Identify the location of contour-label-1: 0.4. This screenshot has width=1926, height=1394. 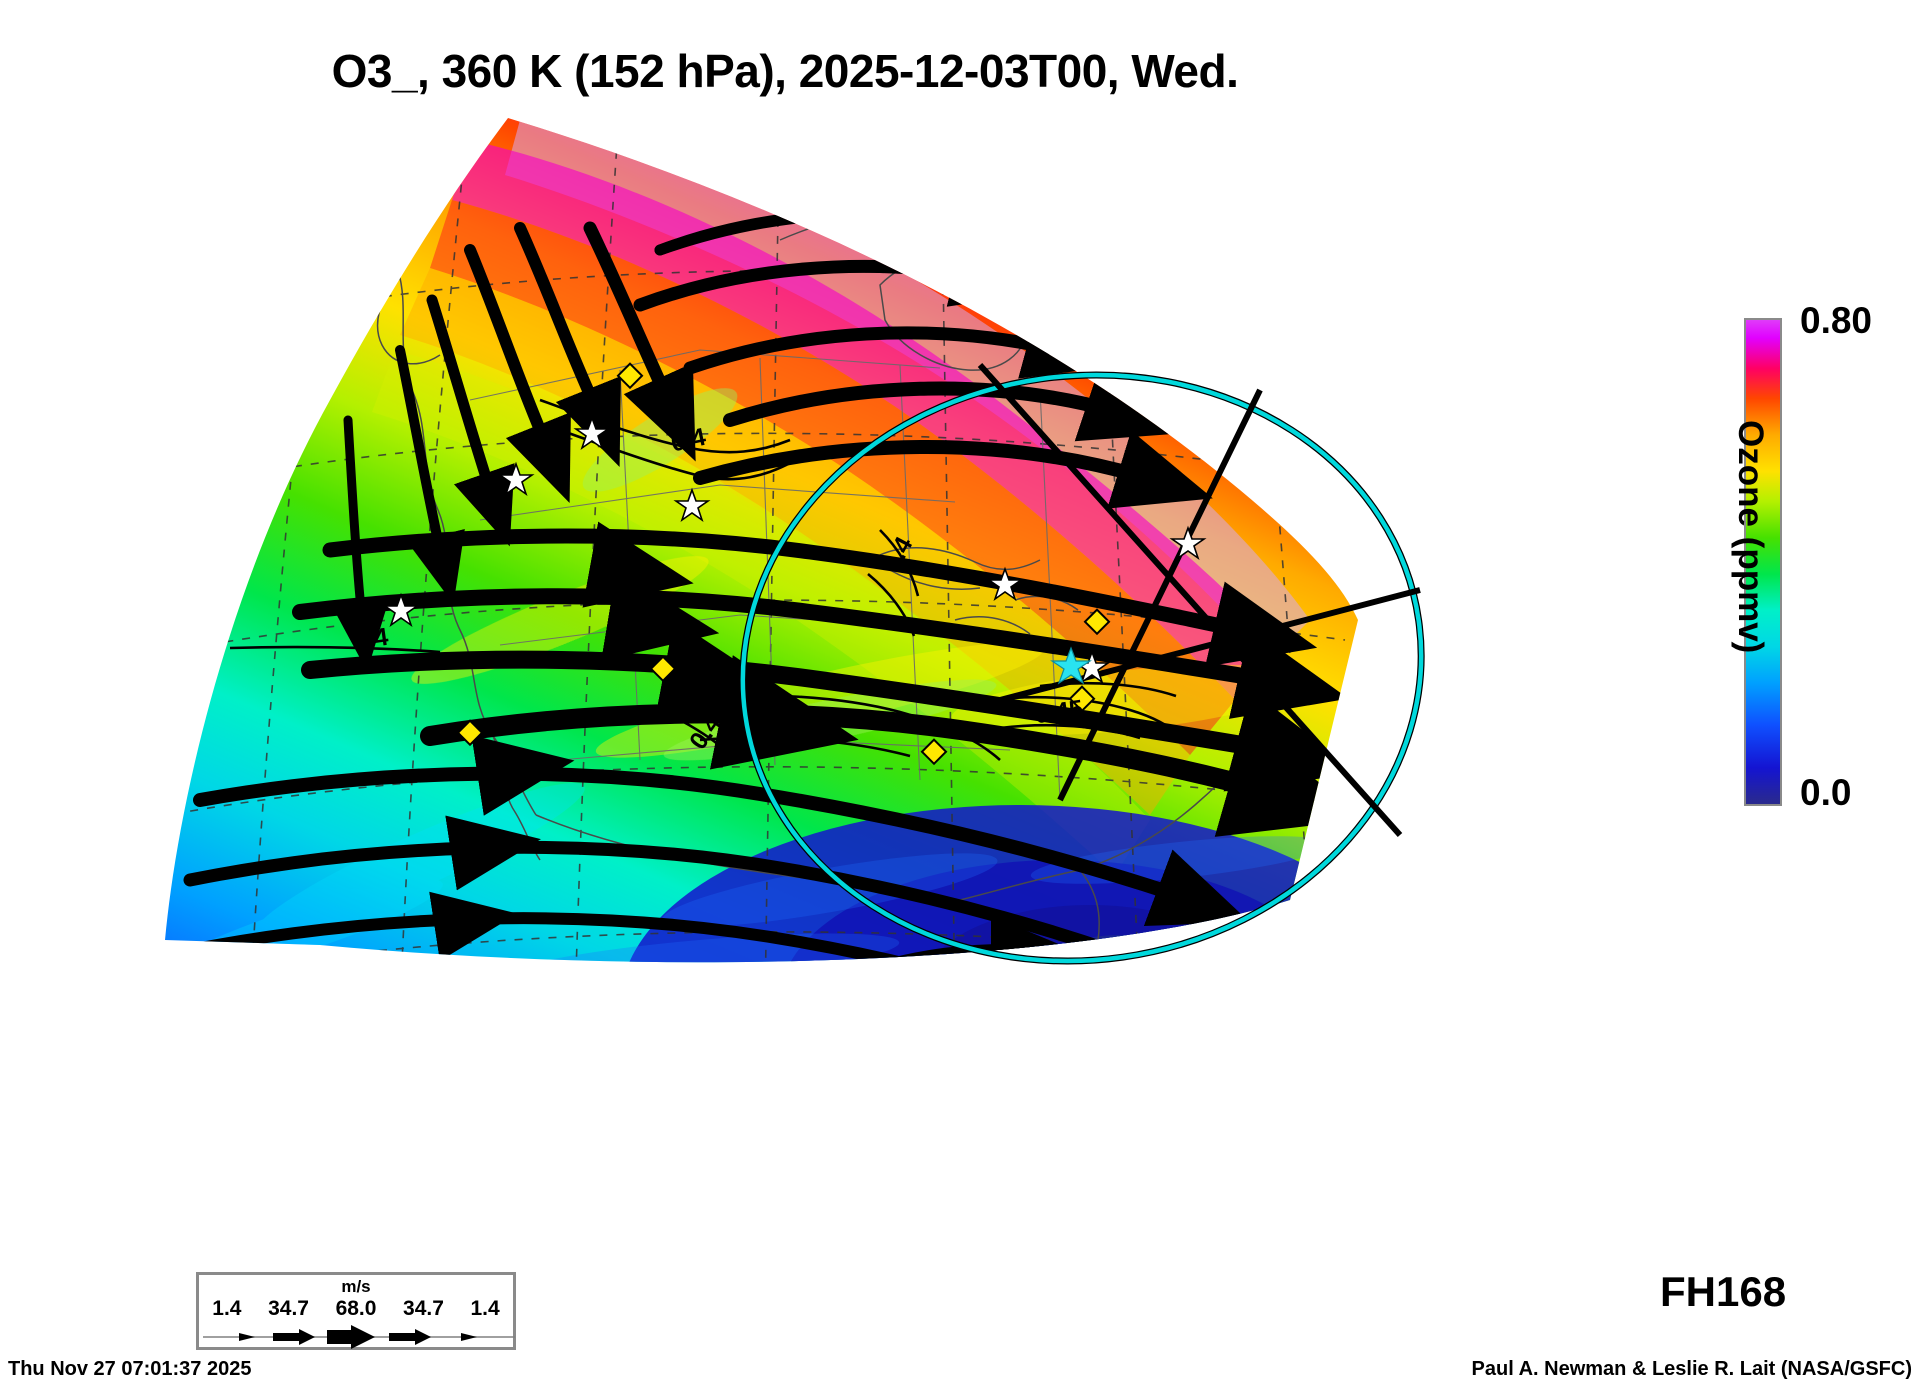
(371, 639).